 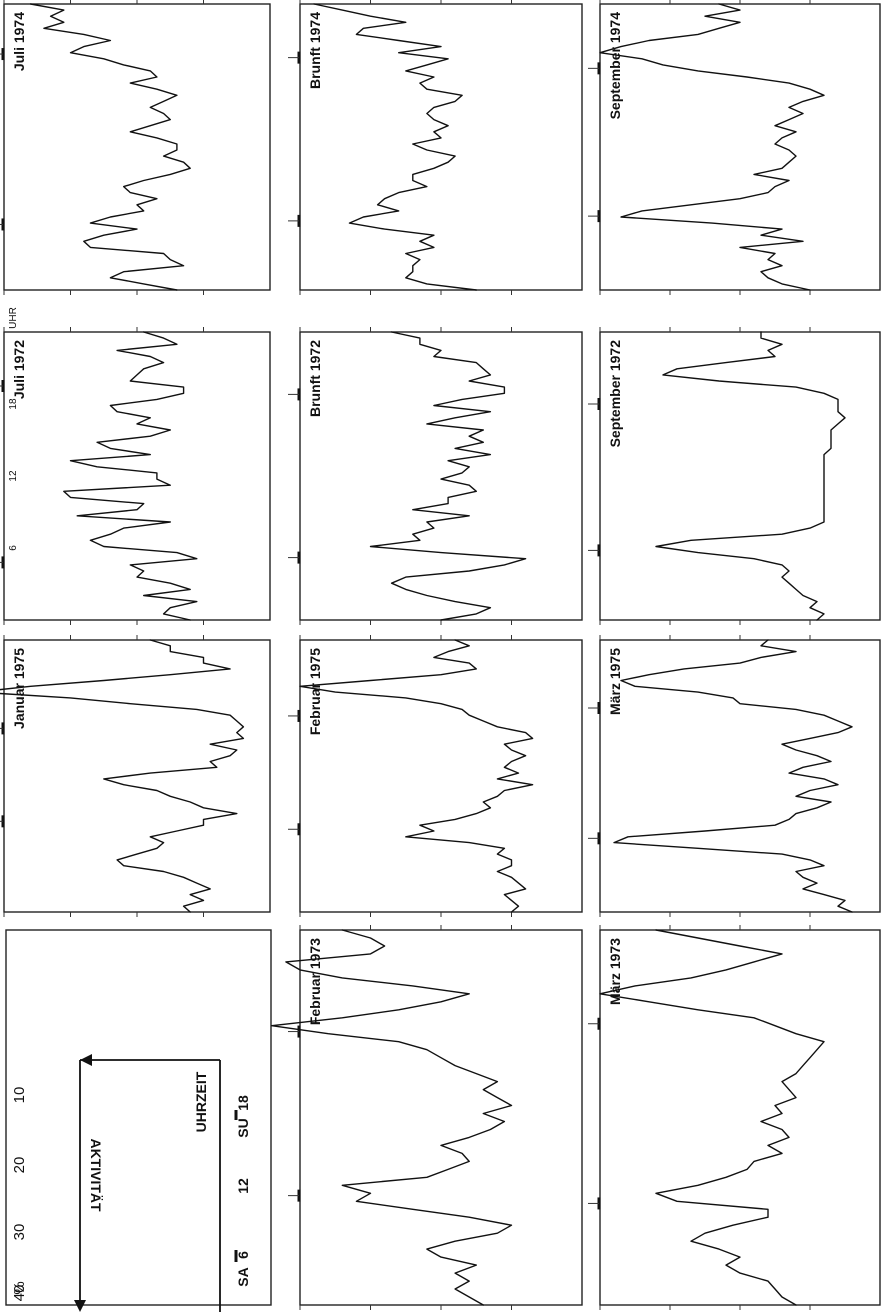 I want to click on panel-brunft-1972: Brunft 1972, so click(x=435, y=476).